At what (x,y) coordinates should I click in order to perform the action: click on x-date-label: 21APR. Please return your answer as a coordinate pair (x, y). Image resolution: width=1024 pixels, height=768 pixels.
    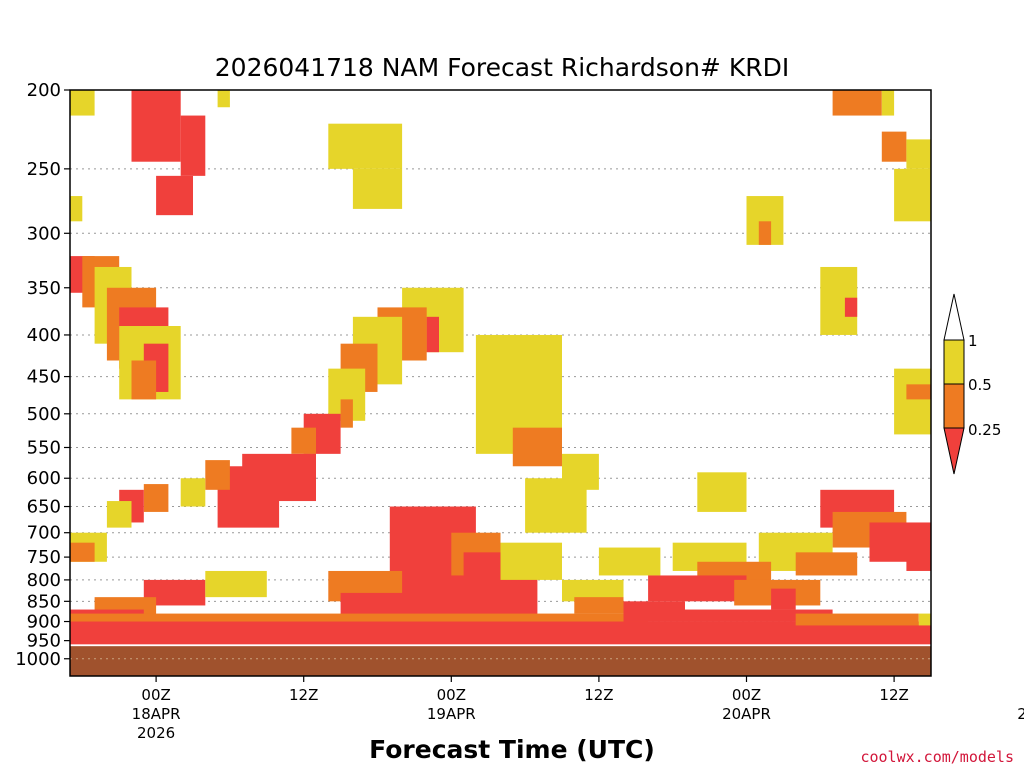
    Looking at the image, I should click on (1020, 714).